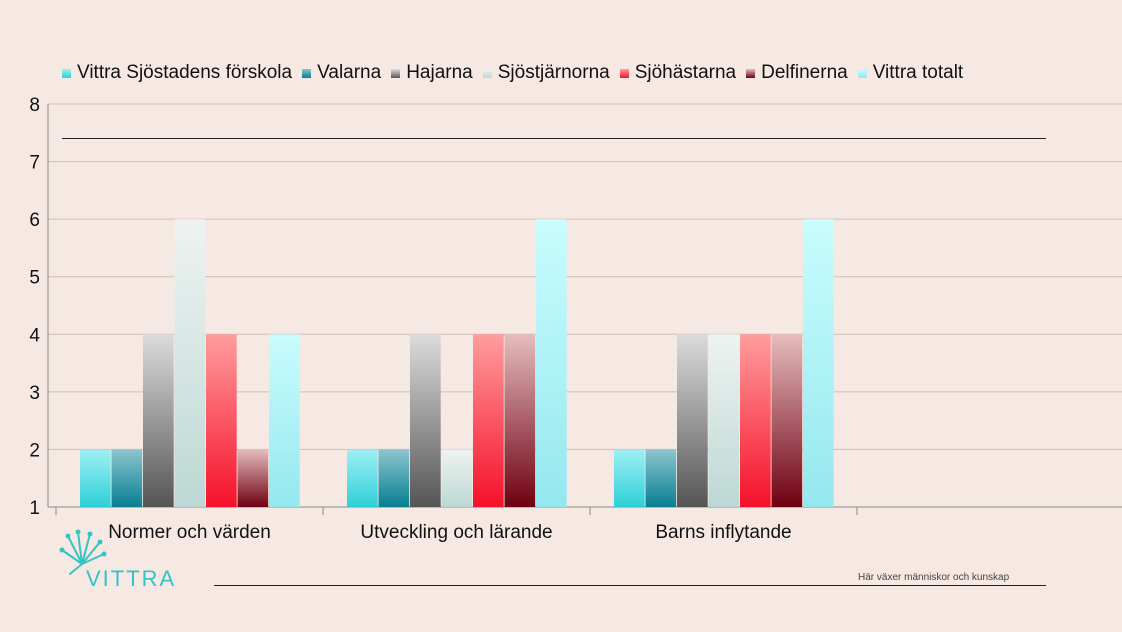 This screenshot has height=632, width=1122. Describe the element at coordinates (439, 72) in the screenshot. I see `legend-label: Hajarna` at that location.